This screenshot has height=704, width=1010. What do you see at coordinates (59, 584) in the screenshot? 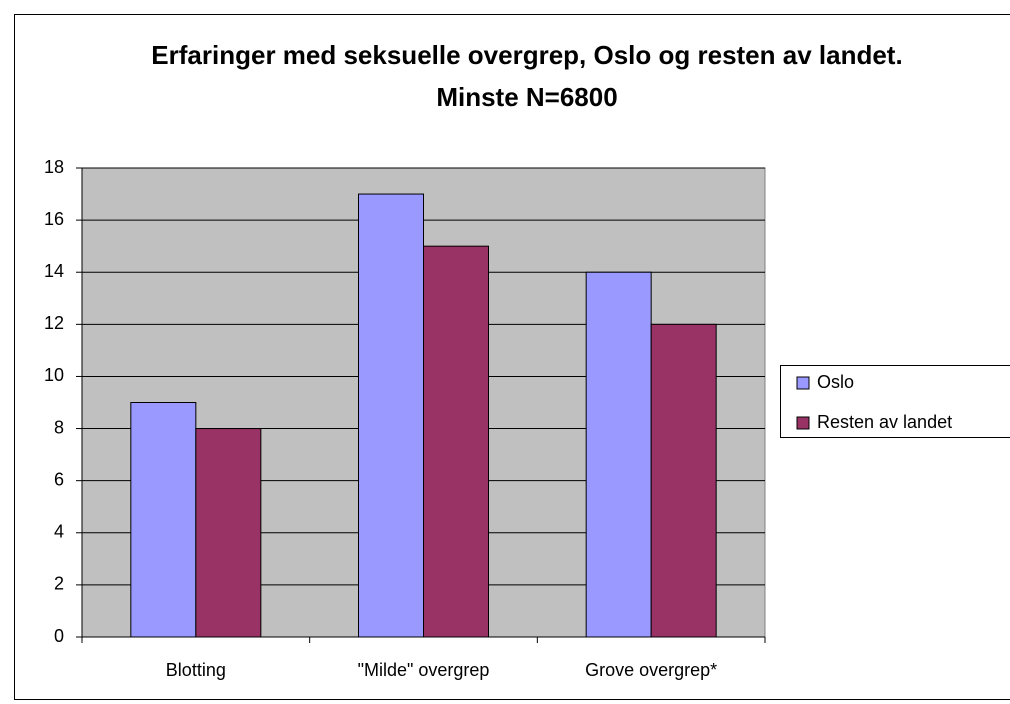
I see `y-tick-label: 2` at bounding box center [59, 584].